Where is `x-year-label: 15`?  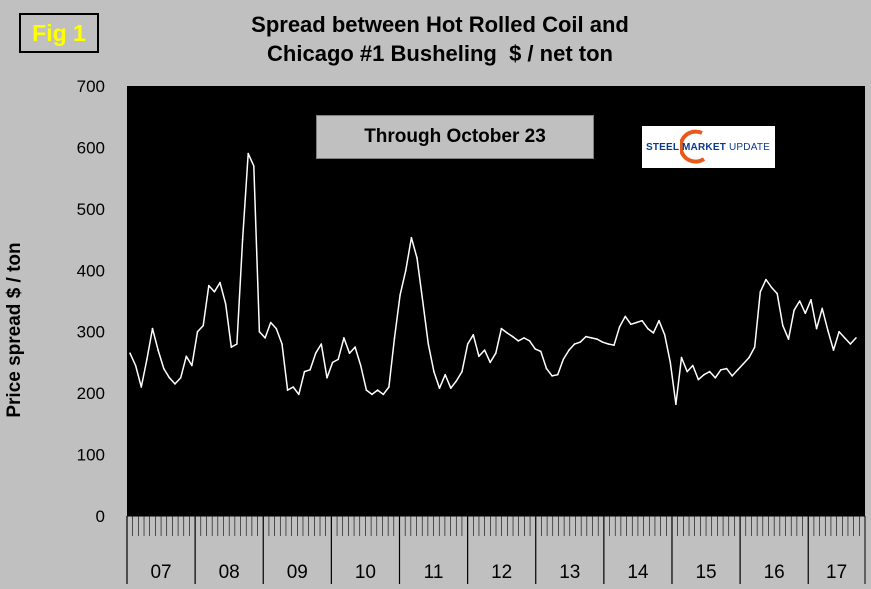 x-year-label: 15 is located at coordinates (705, 572).